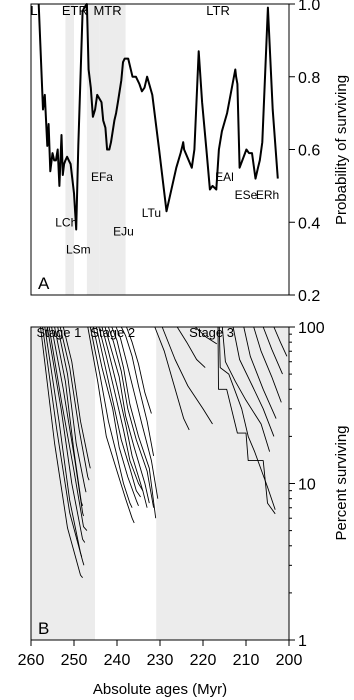 The width and height of the screenshot is (354, 700). What do you see at coordinates (151, 213) in the screenshot?
I see `event-label-ltu: LTu` at bounding box center [151, 213].